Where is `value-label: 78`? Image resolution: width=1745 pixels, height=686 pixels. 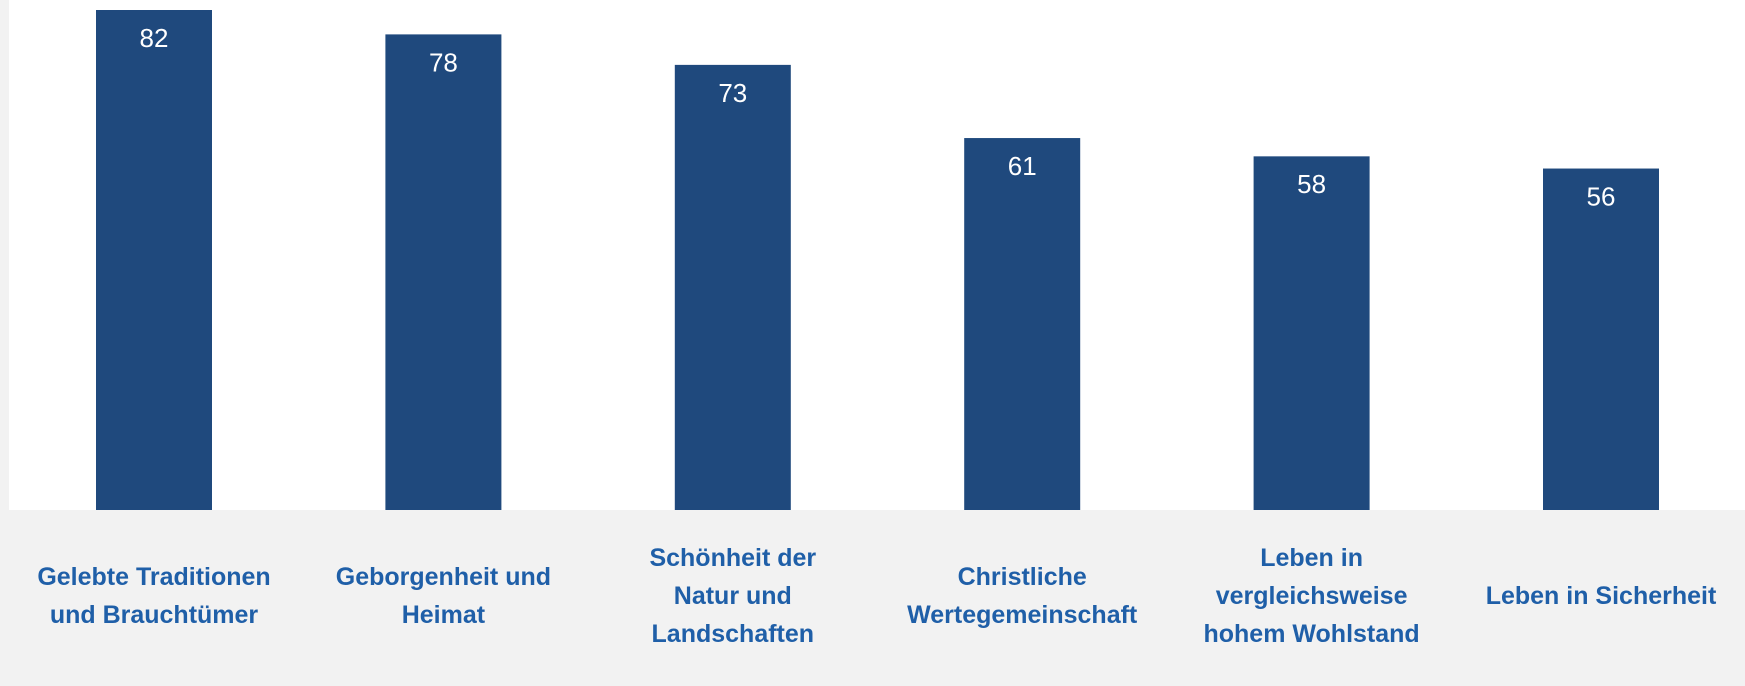
value-label: 78 is located at coordinates (443, 62).